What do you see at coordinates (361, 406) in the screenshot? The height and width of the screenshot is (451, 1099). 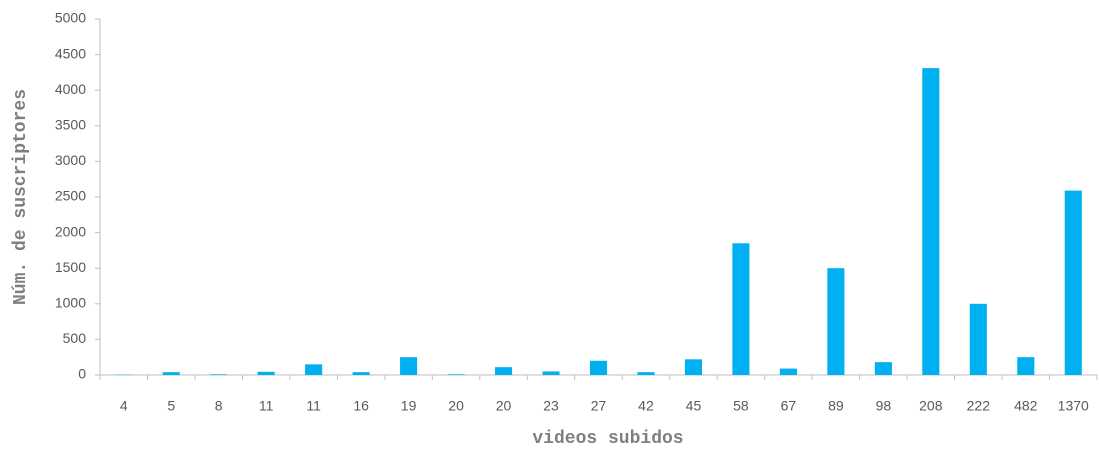 I see `x-tick-label: 16` at bounding box center [361, 406].